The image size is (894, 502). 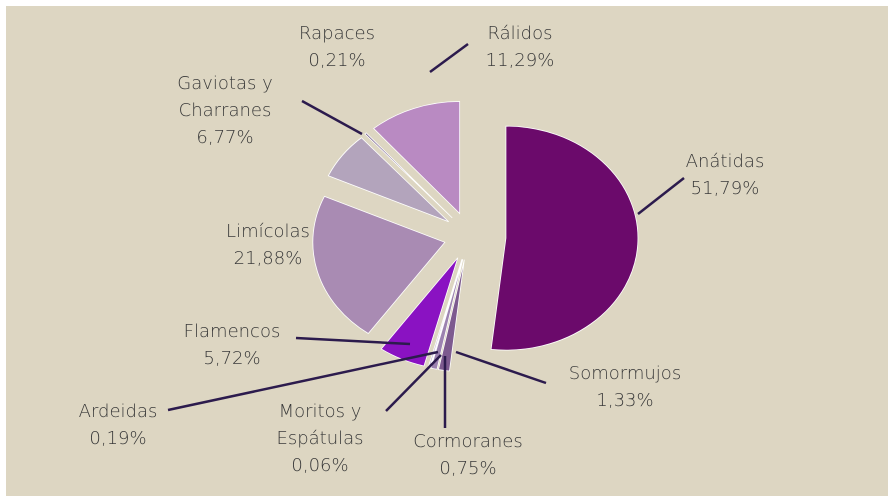 What do you see at coordinates (468, 468) in the screenshot?
I see `value-label: 0,75%` at bounding box center [468, 468].